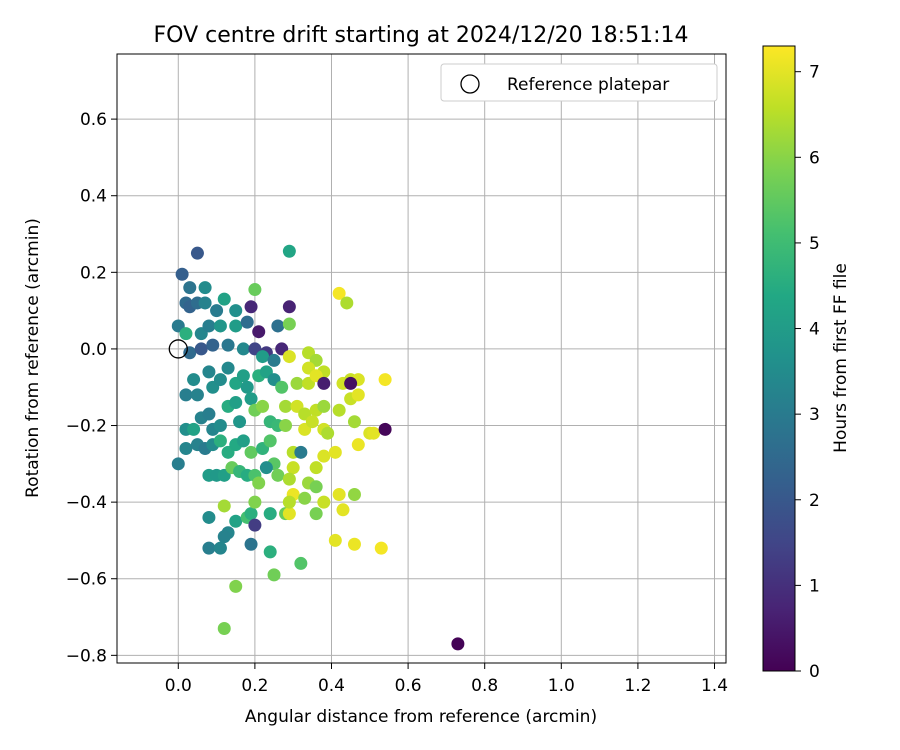 The image size is (900, 750). What do you see at coordinates (33, 358) in the screenshot?
I see `y-axis-label: Rotation from reference (arcmin)` at bounding box center [33, 358].